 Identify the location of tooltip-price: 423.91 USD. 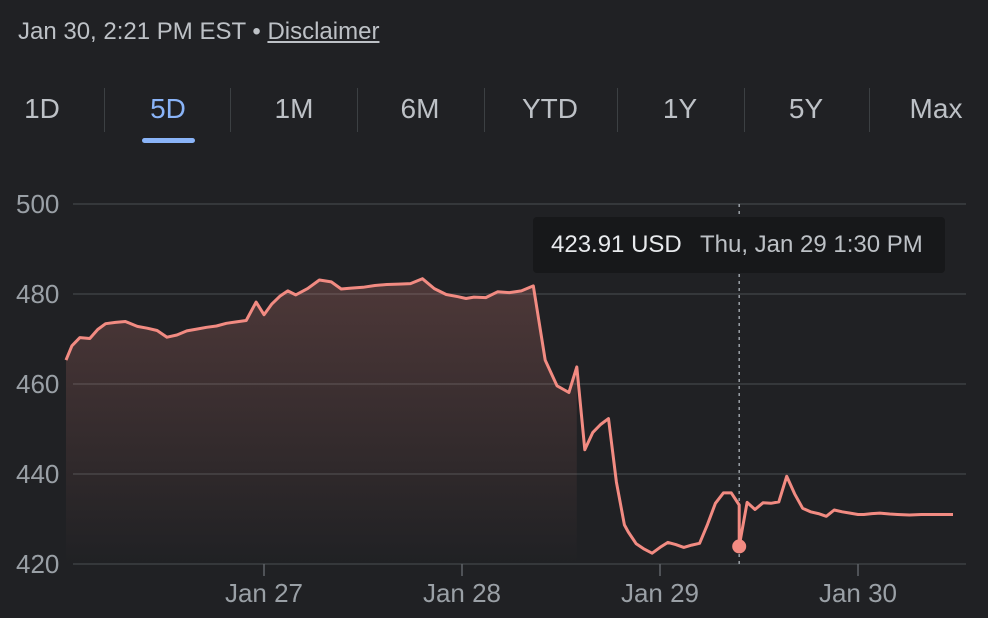
(616, 244).